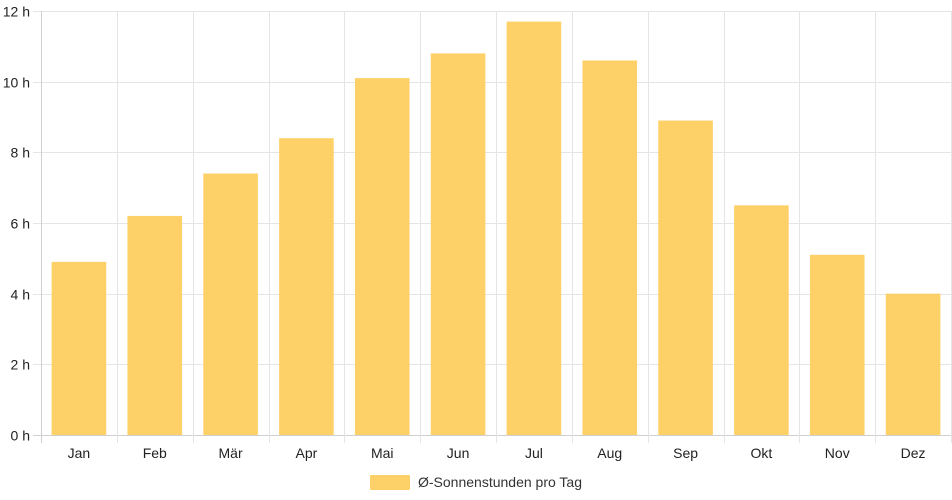 This screenshot has width=952, height=500. I want to click on legend: Ø-Sonnenstunden pro Tag, so click(476, 482).